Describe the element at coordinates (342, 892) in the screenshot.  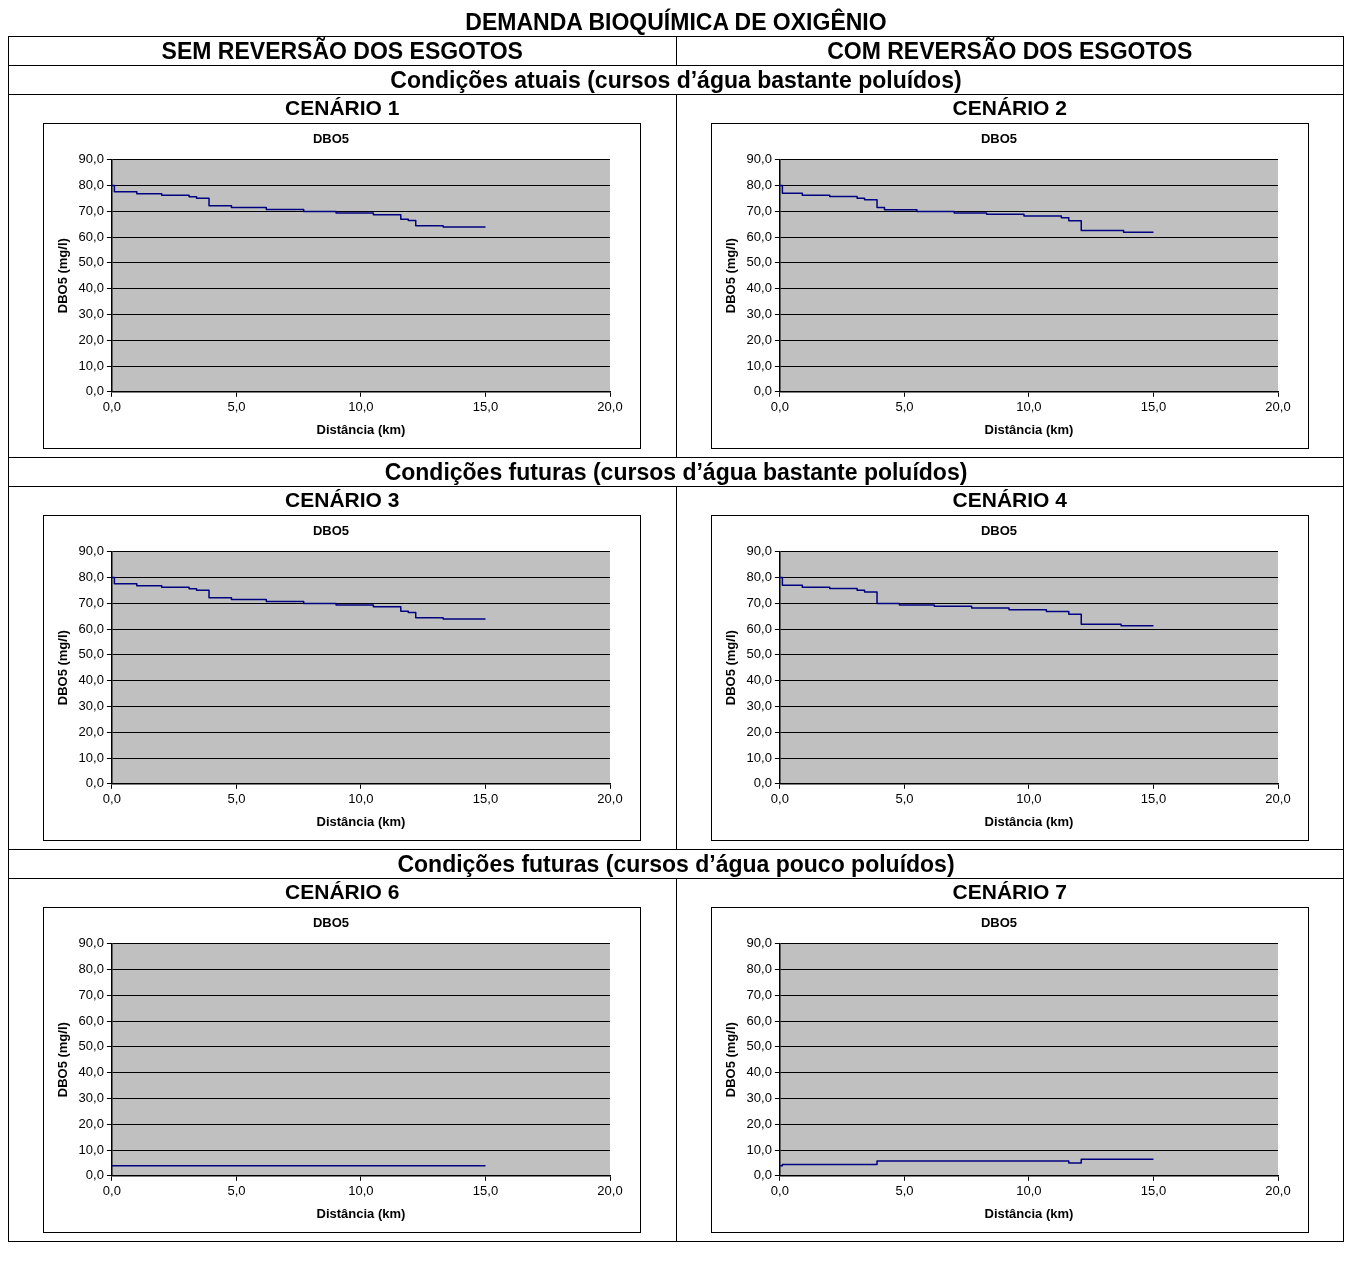
I see `chart-title: CENÁRIO 6` at that location.